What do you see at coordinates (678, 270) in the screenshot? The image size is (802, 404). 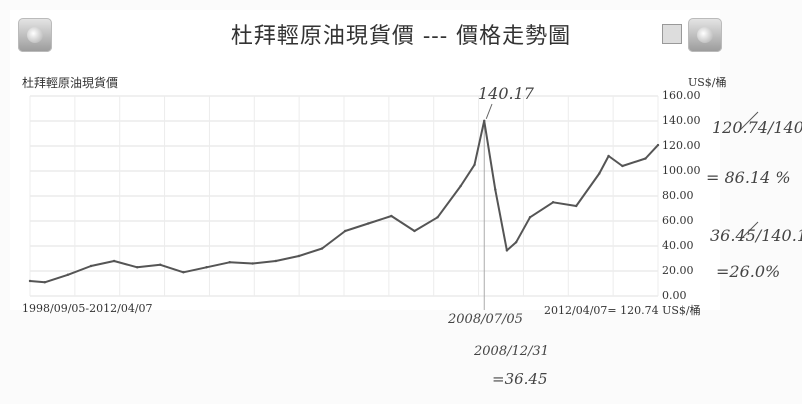 I see `y-tick-label: 20.00` at bounding box center [678, 270].